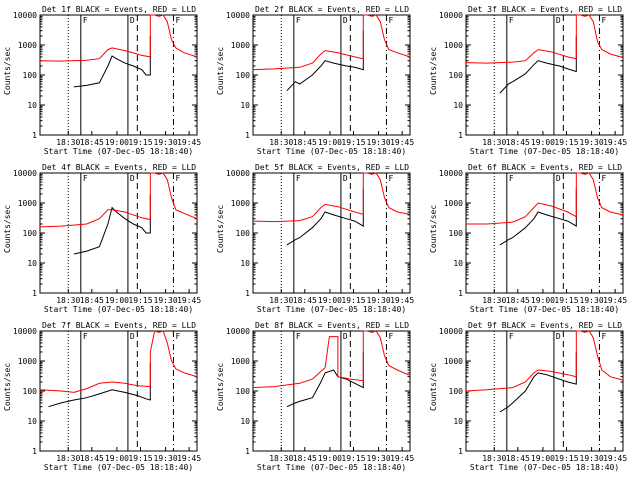 The image size is (640, 480). I want to click on panel-title: Det 1f BLACK = Events, RED = LLD, so click(119, 9).